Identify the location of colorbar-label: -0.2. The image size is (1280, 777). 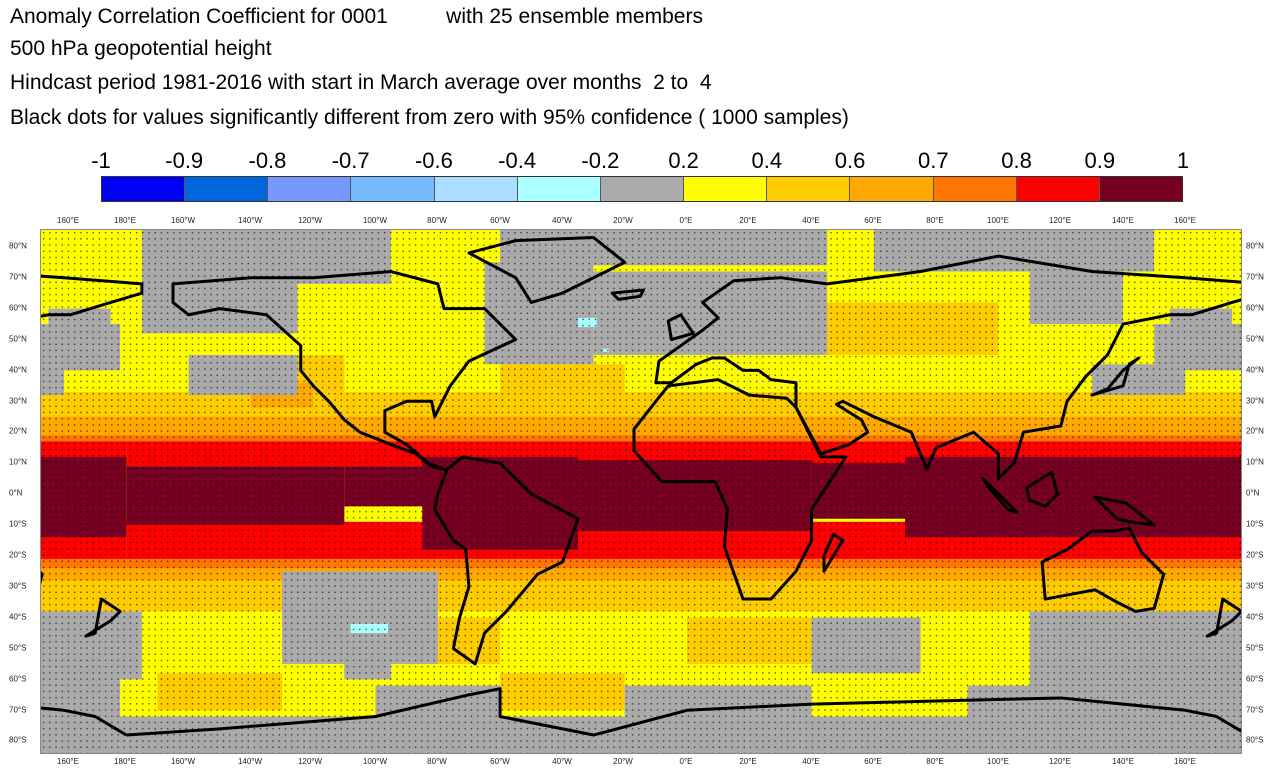
(600, 160).